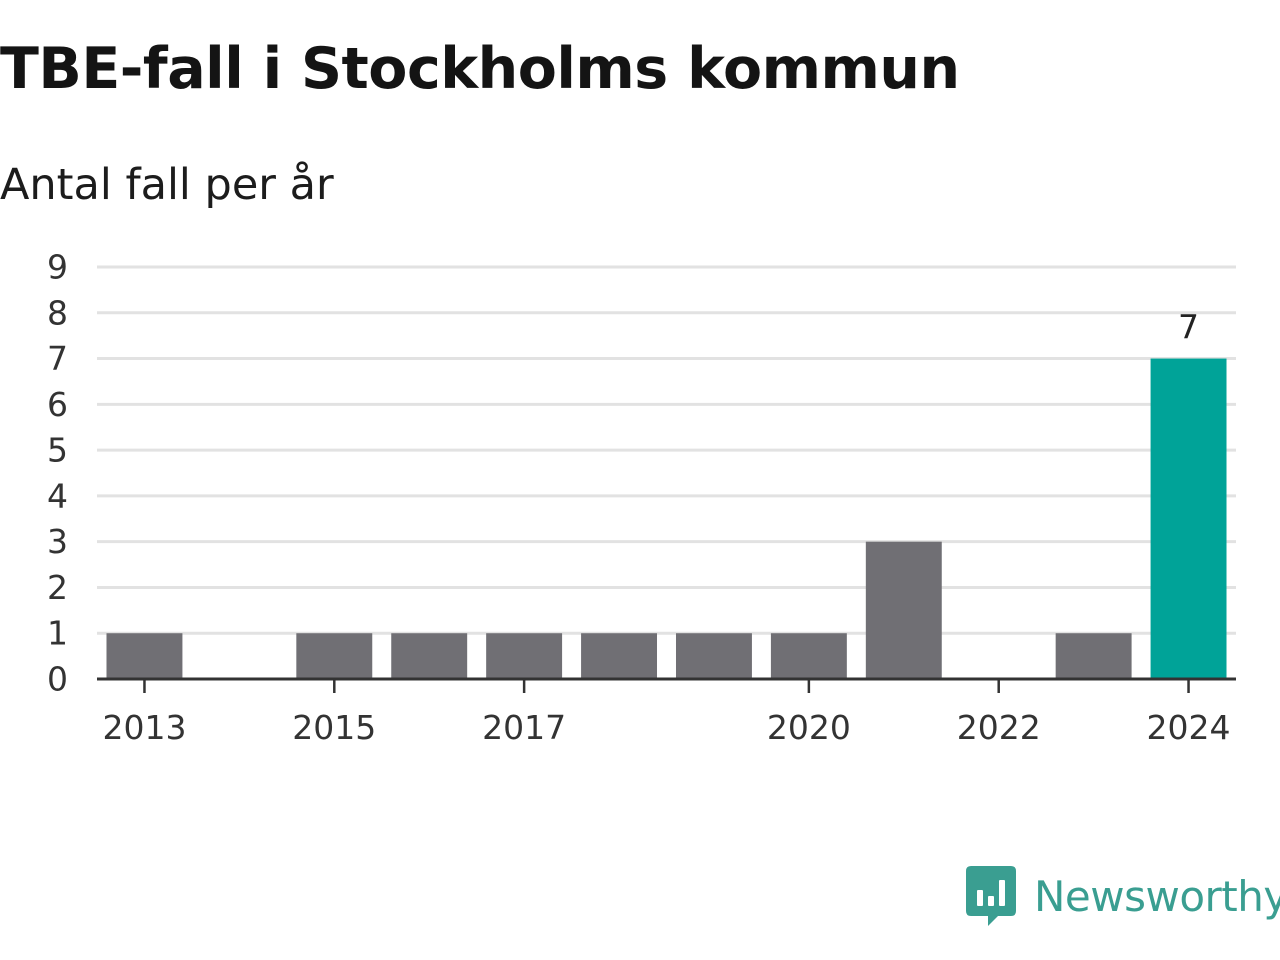  Describe the element at coordinates (57, 450) in the screenshot. I see `y-tick-label: 5` at that location.